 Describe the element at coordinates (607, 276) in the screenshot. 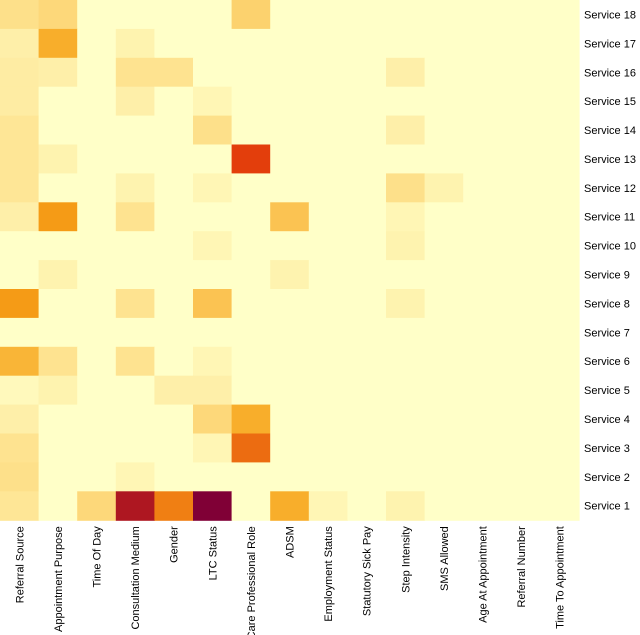

I see `y-tick-label: Service 9` at that location.